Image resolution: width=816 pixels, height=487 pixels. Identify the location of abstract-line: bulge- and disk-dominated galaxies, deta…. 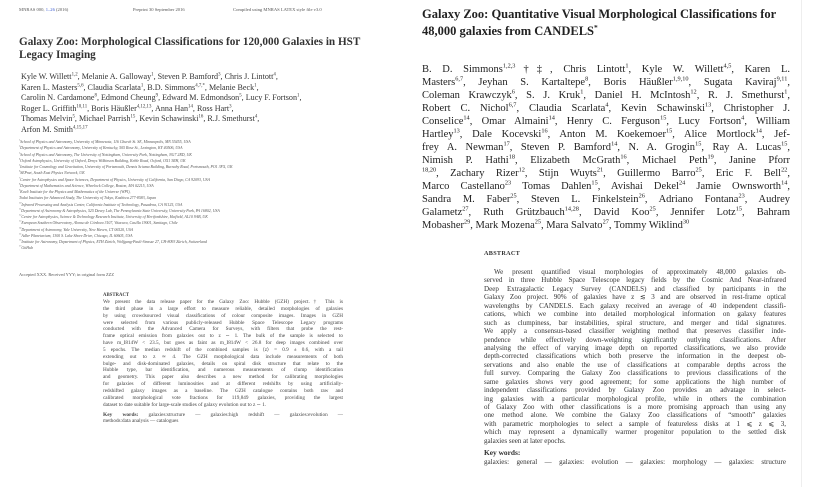
(223, 363).